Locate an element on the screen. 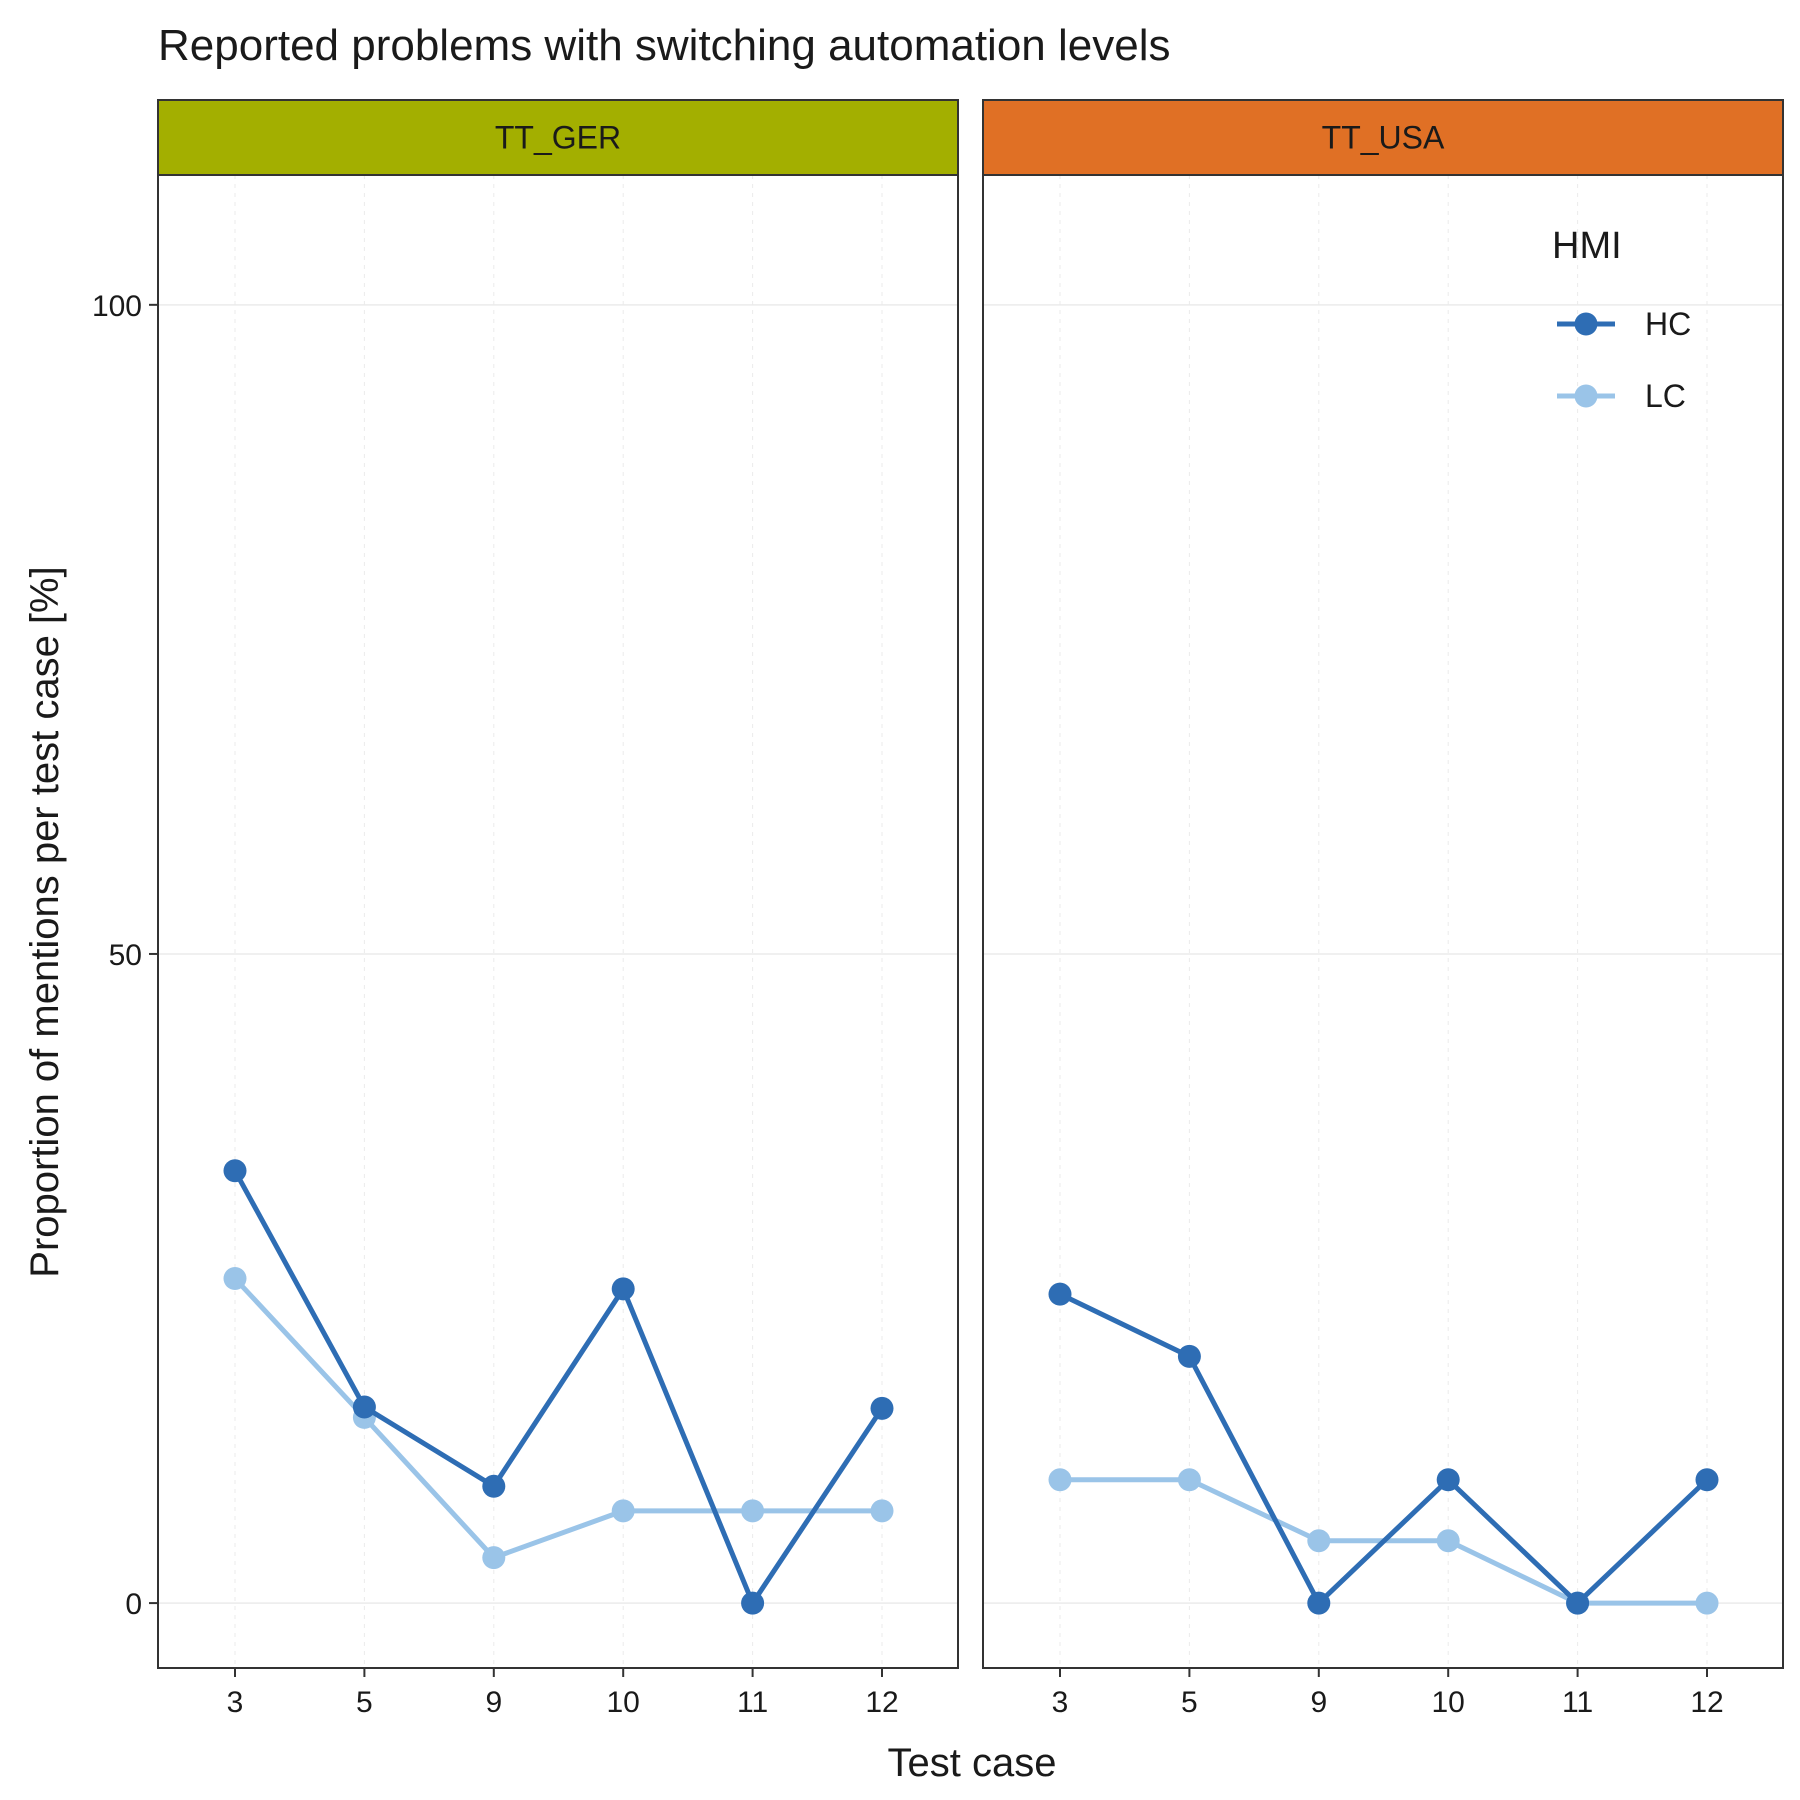  series-lc is located at coordinates (558, 1418).